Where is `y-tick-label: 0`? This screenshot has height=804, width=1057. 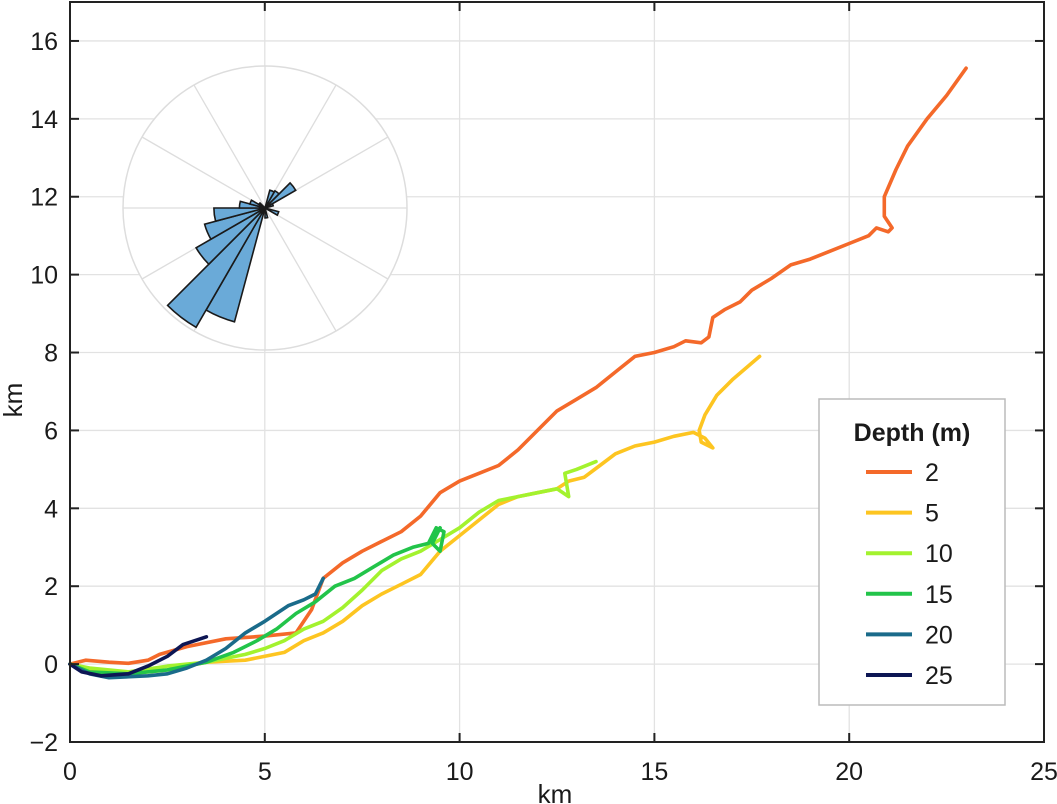 y-tick-label: 0 is located at coordinates (51, 665).